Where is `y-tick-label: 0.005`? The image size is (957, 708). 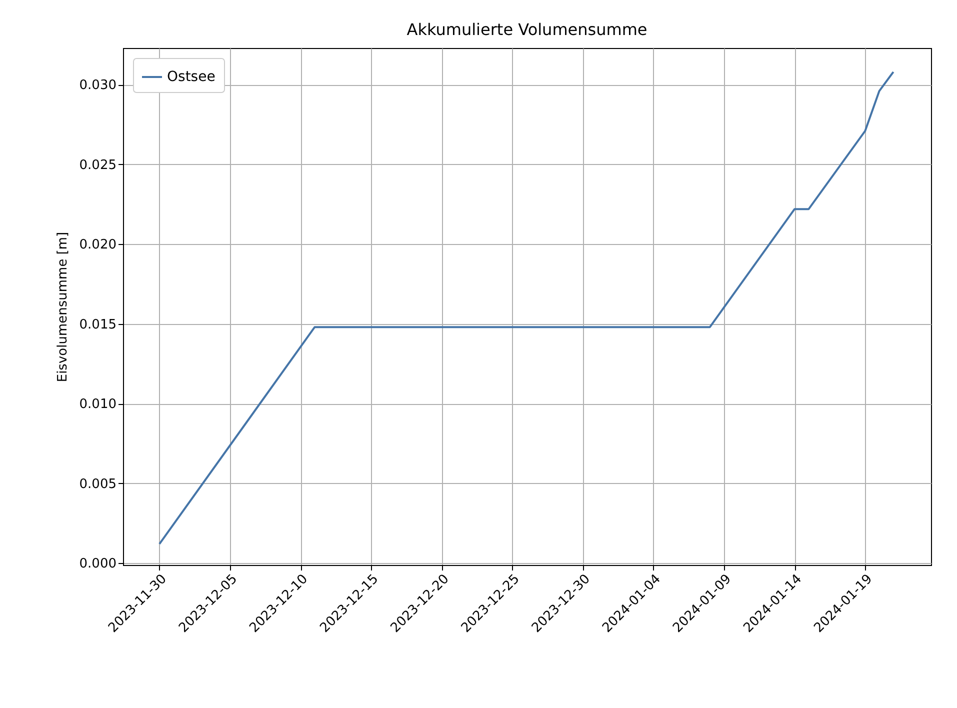
y-tick-label: 0.005 is located at coordinates (97, 484).